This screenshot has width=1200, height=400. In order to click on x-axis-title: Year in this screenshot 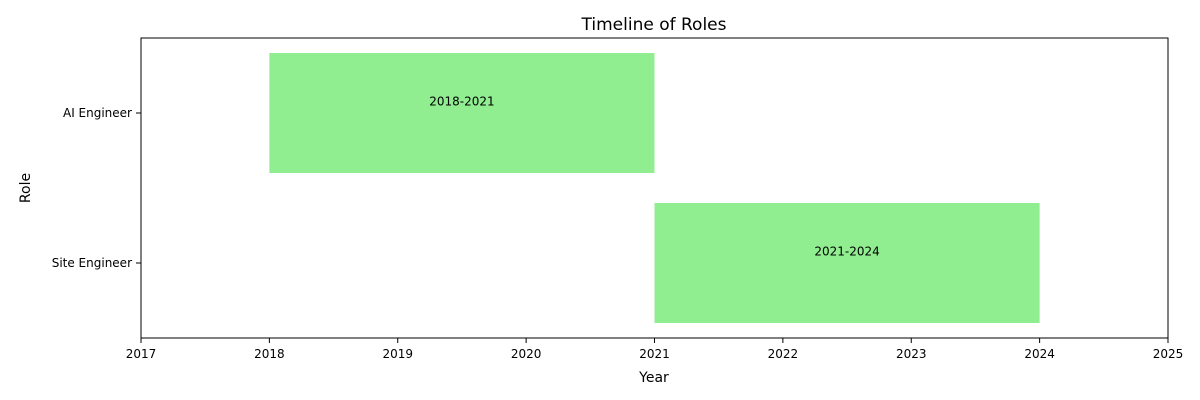, I will do `click(653, 378)`.